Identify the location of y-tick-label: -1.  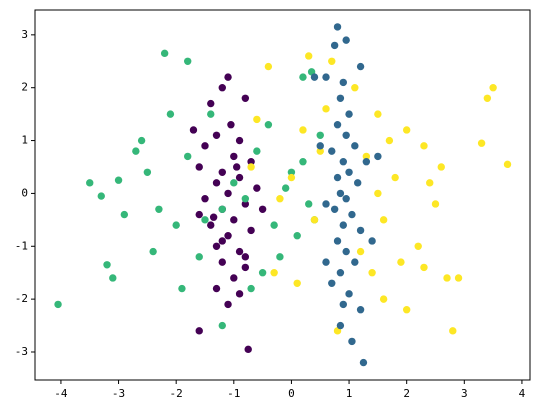
(21, 245).